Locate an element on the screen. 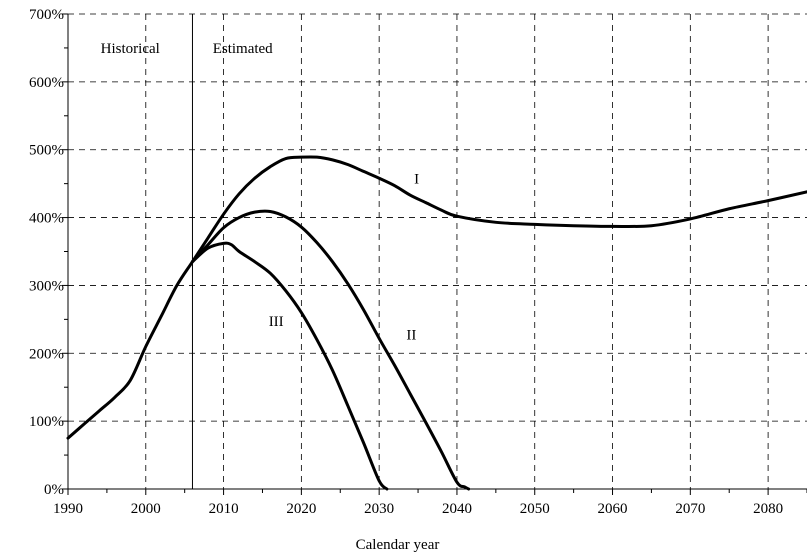 This screenshot has height=556, width=807. series-label-III: III is located at coordinates (276, 322).